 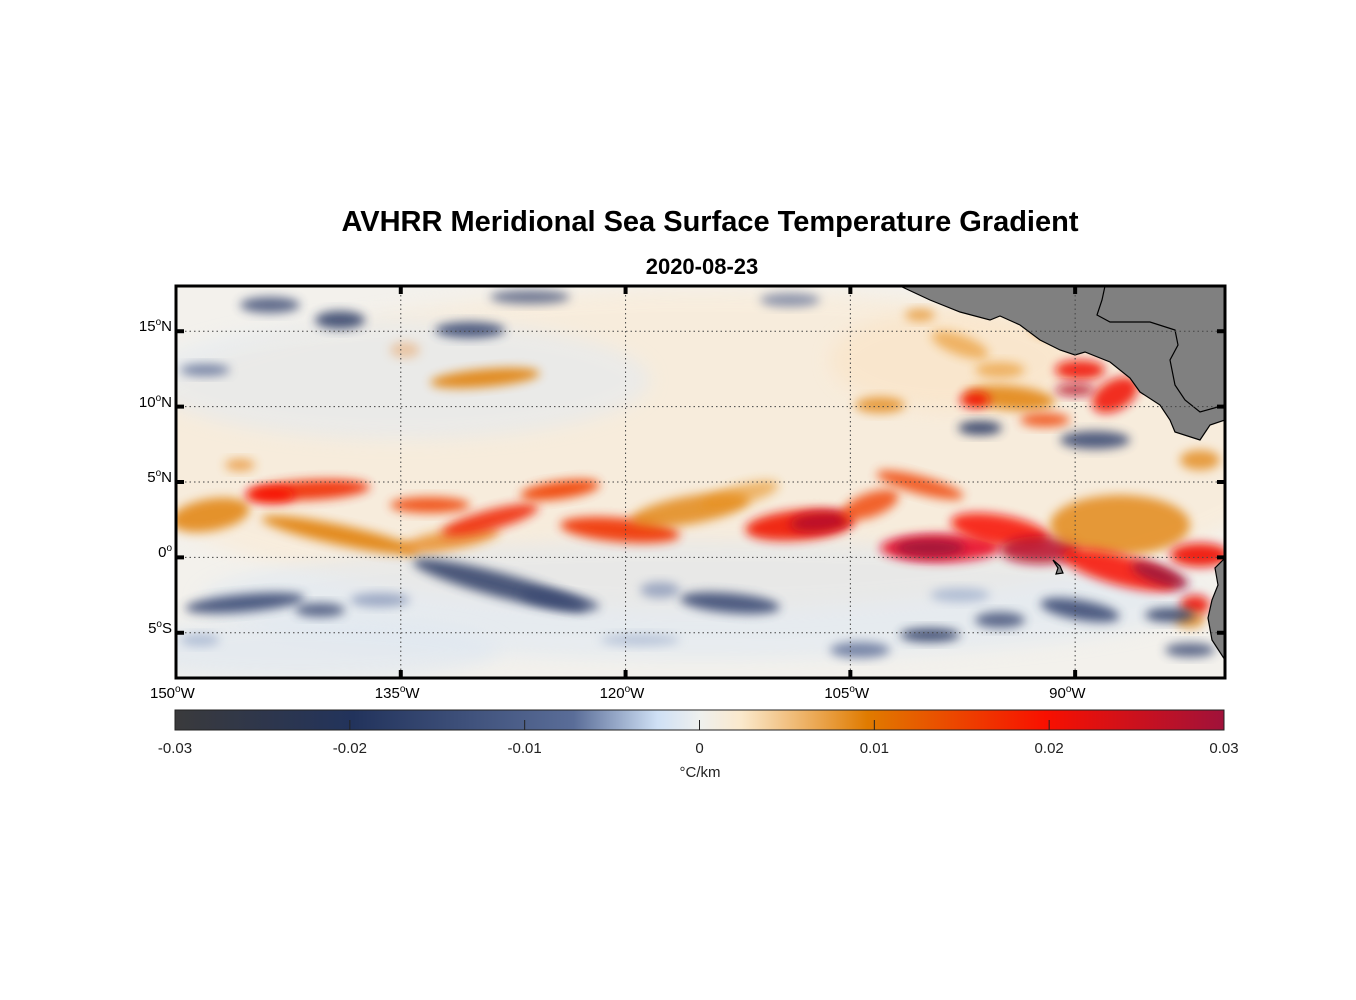 I want to click on y-tick-label: 5oN, so click(x=159, y=477).